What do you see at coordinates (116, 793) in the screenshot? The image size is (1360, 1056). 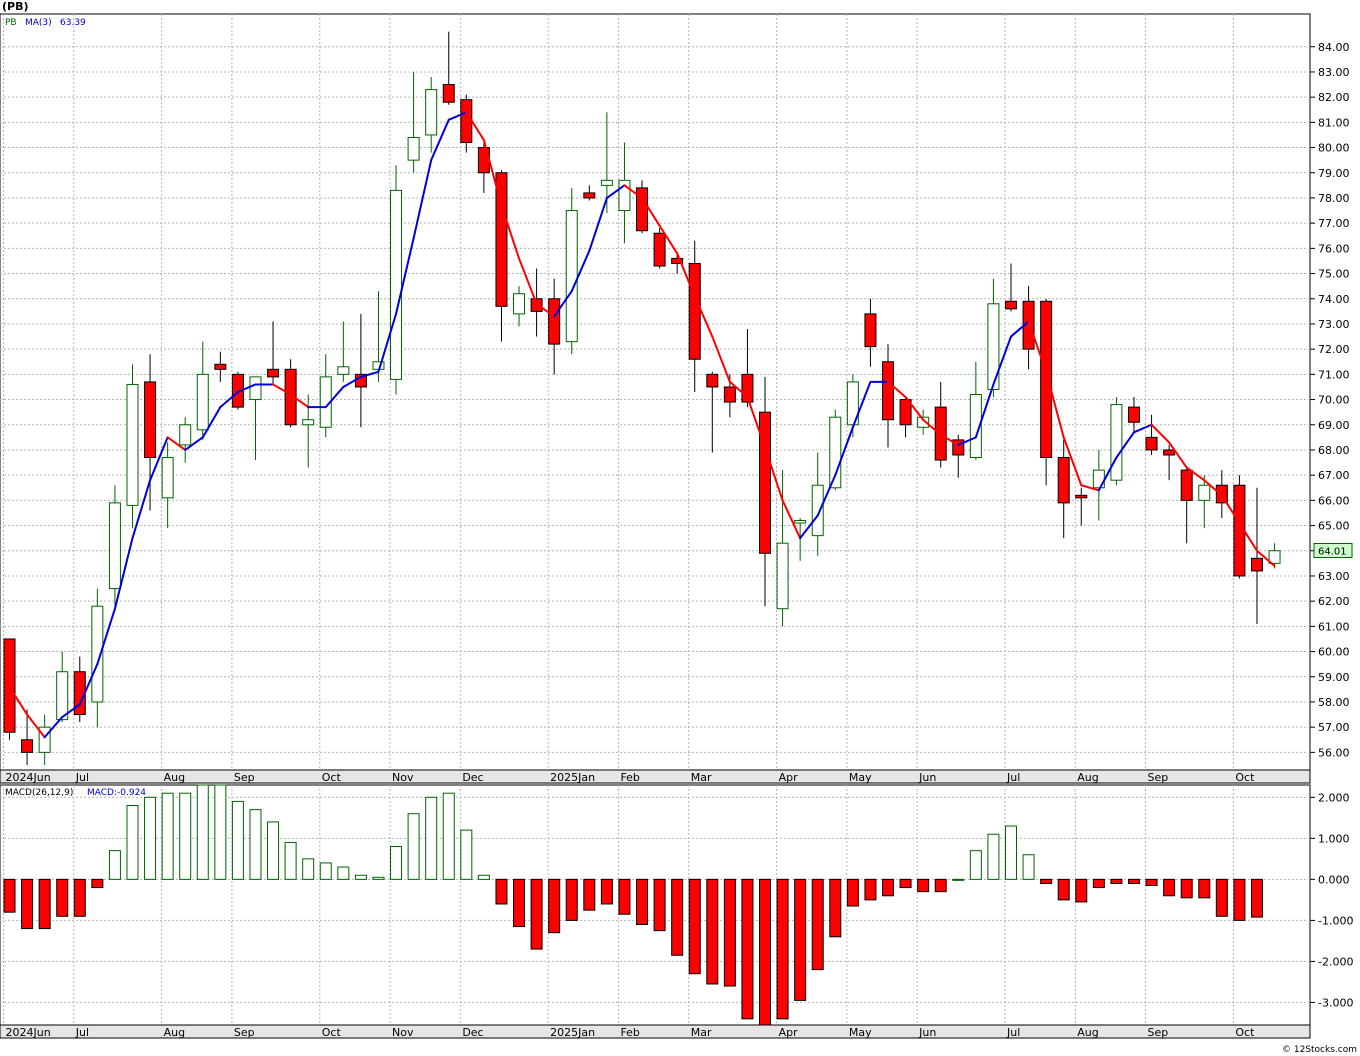 I see `macd-value: MACD:-0.924` at bounding box center [116, 793].